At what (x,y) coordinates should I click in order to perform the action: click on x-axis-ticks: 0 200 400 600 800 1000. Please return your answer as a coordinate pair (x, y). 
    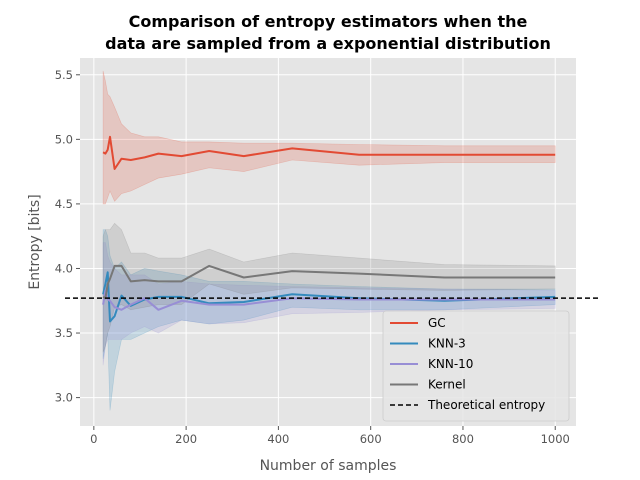
    Looking at the image, I should click on (330, 436).